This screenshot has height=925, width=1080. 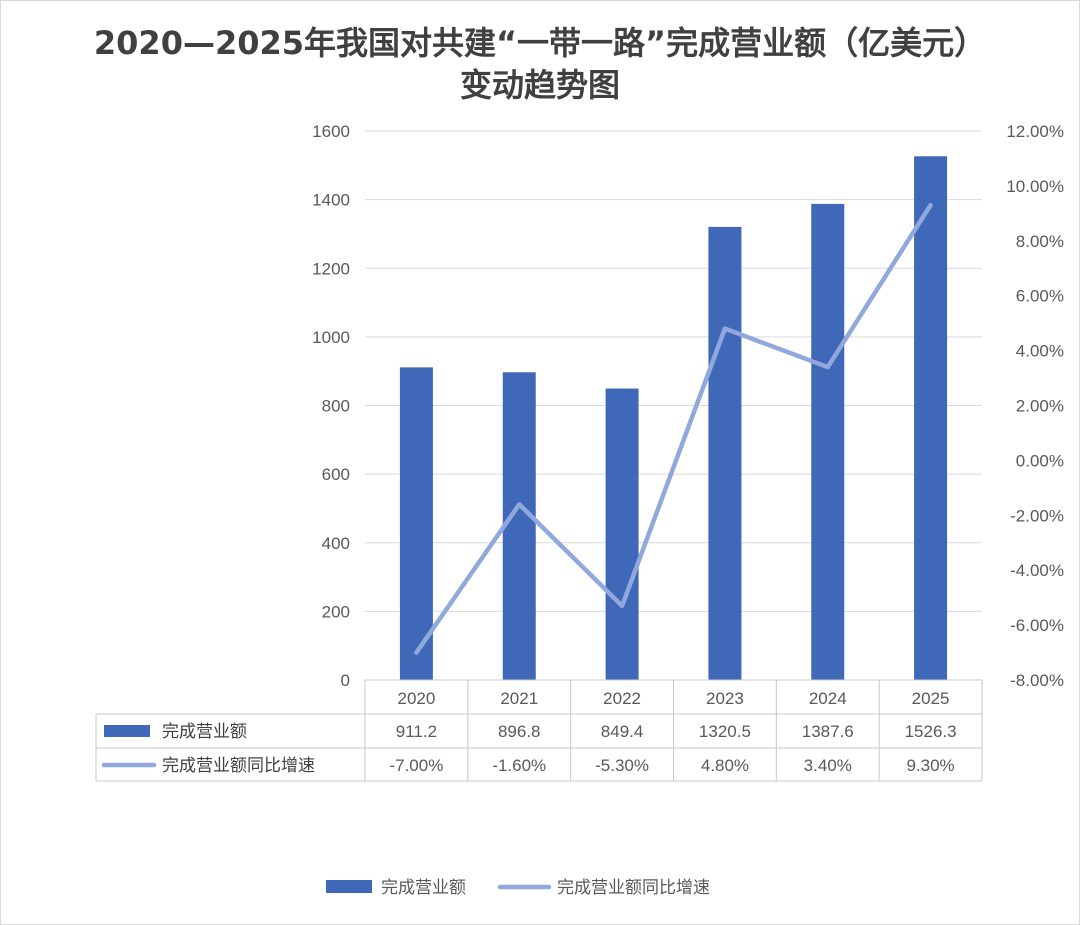 I want to click on table-cell: 3.40%, so click(x=828, y=765).